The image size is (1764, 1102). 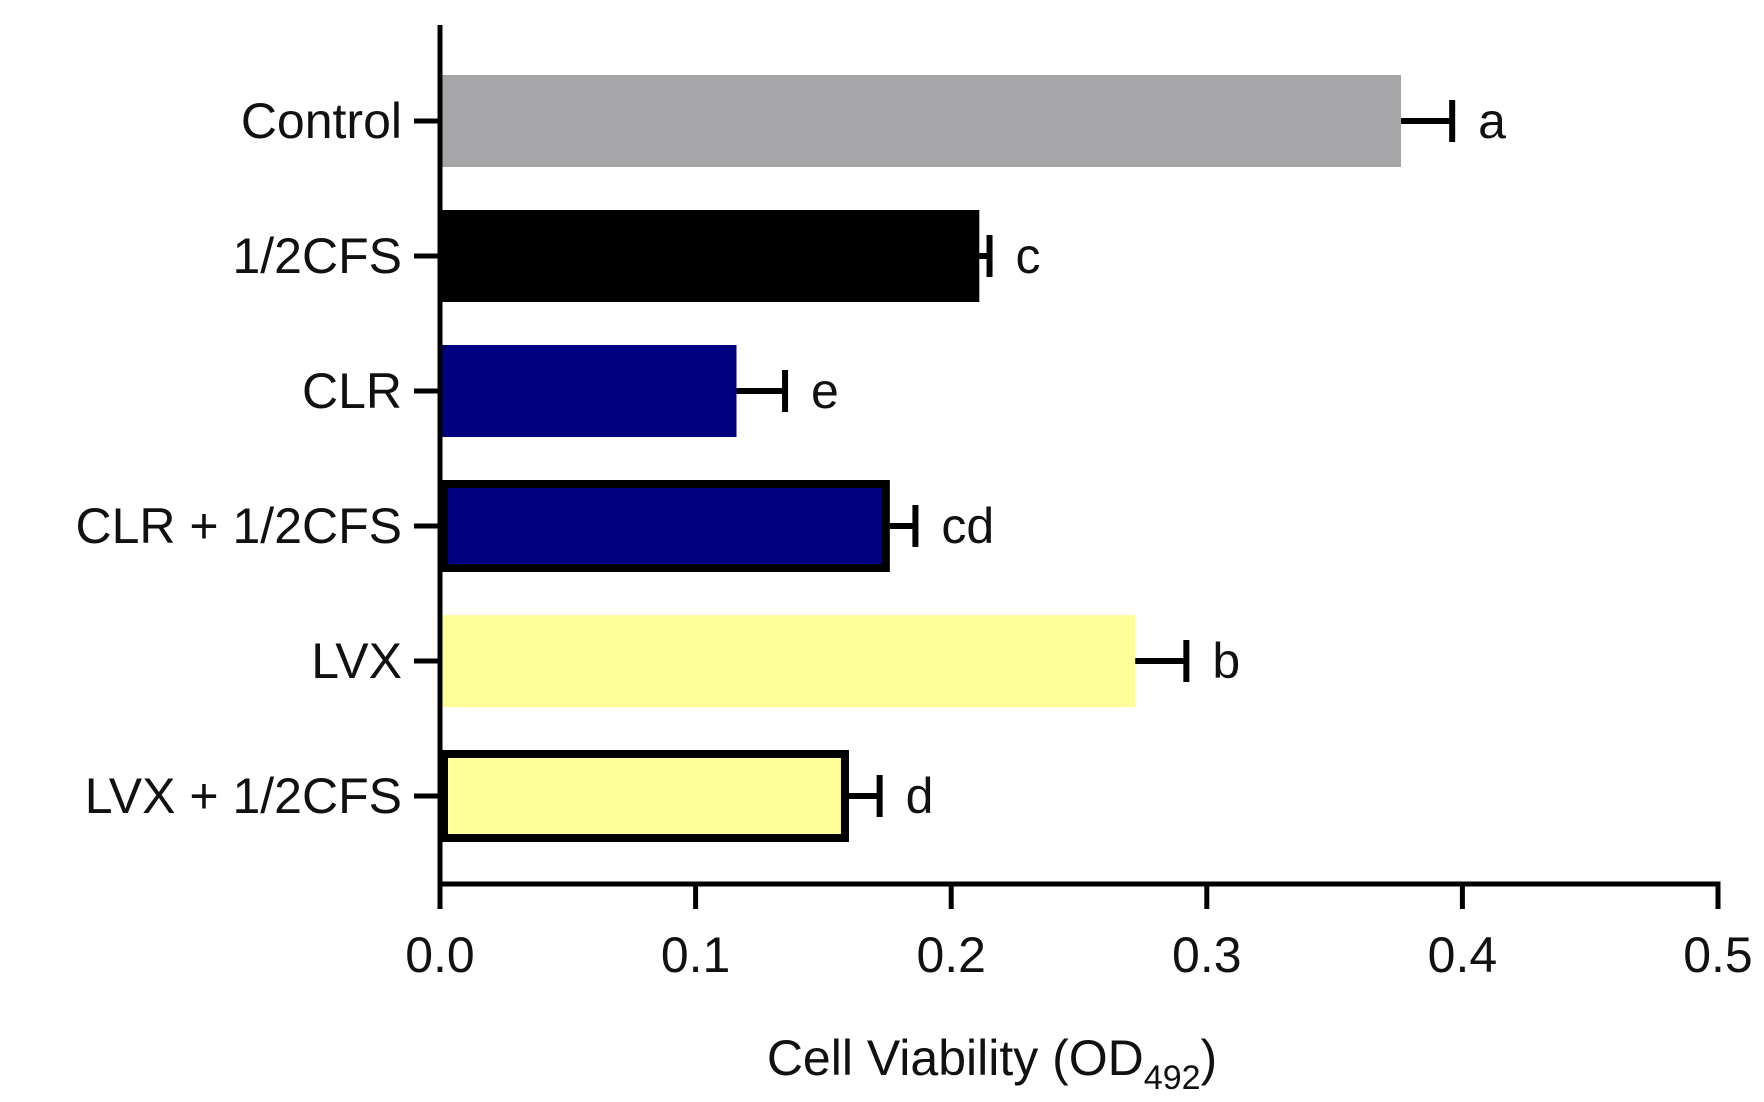 I want to click on significance-label: a, so click(x=1492, y=121).